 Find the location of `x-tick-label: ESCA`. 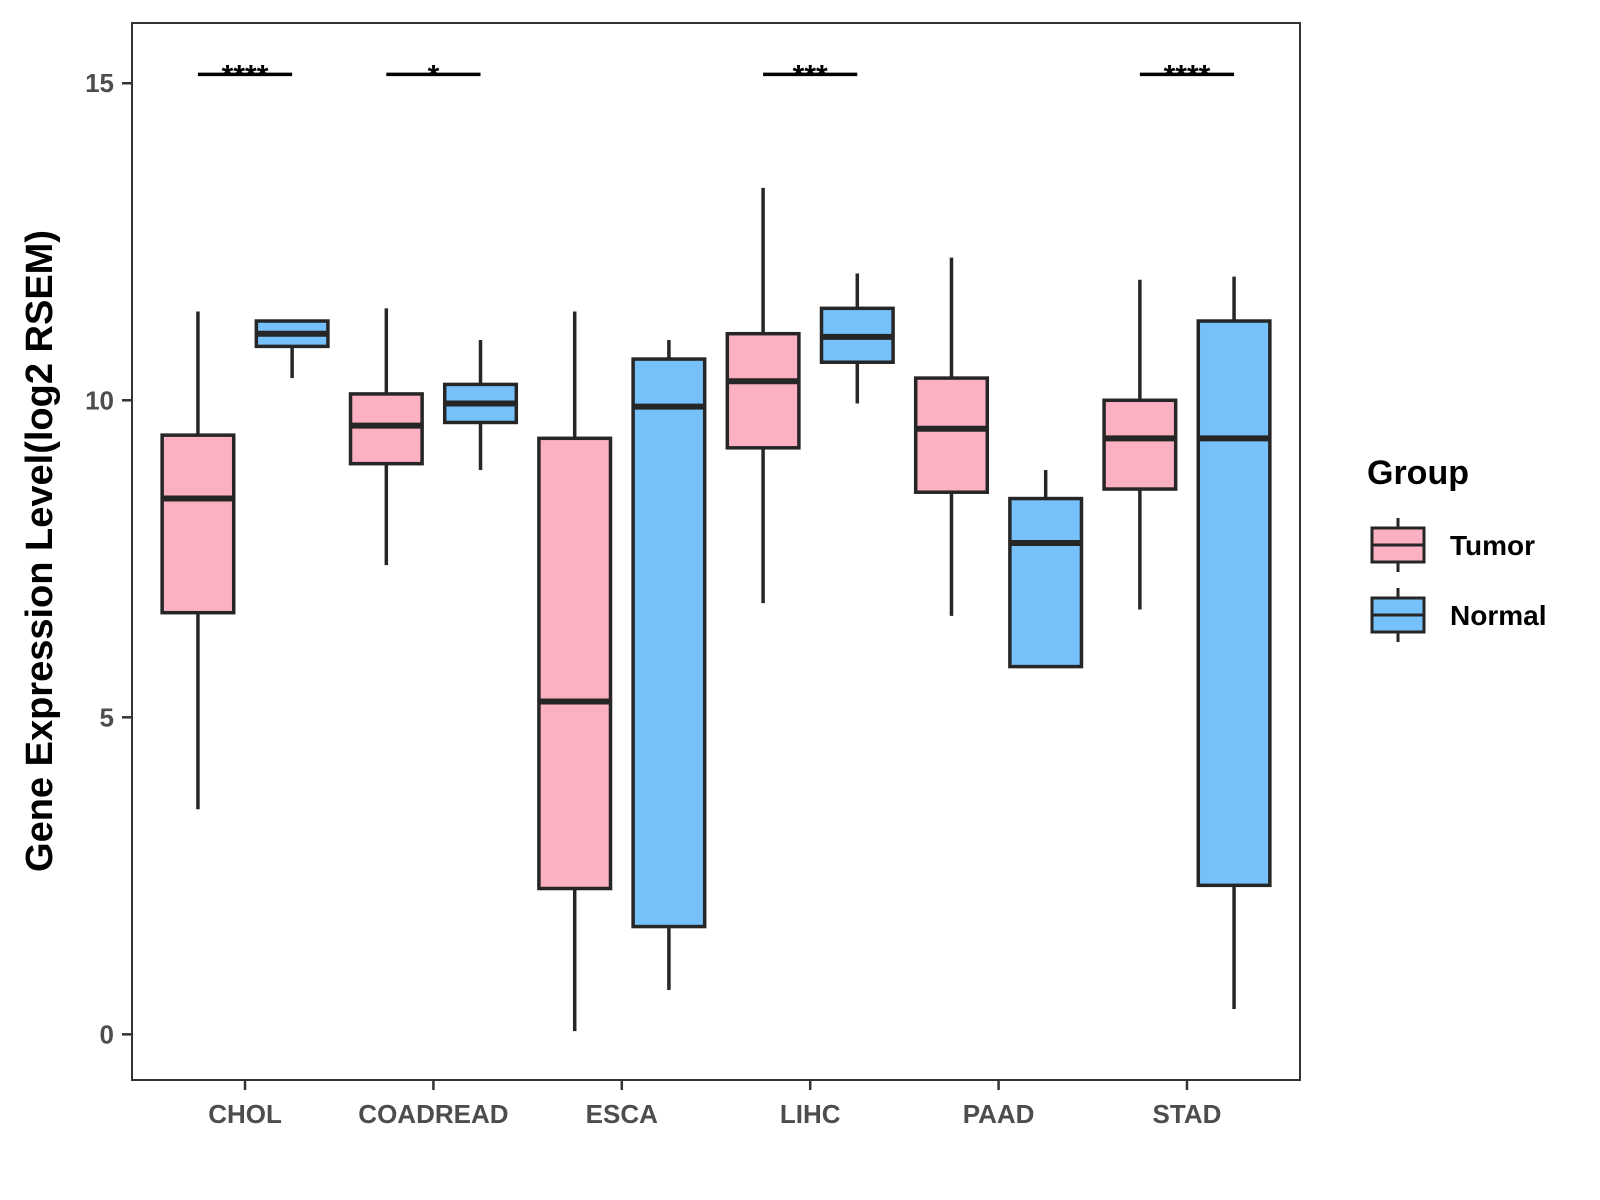

x-tick-label: ESCA is located at coordinates (622, 1114).